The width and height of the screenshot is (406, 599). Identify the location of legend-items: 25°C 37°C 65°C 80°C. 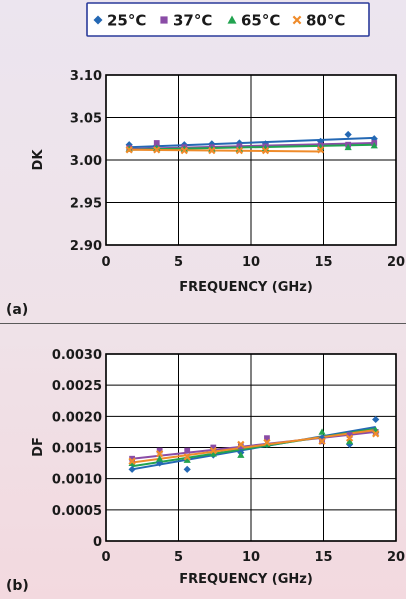
(219, 21).